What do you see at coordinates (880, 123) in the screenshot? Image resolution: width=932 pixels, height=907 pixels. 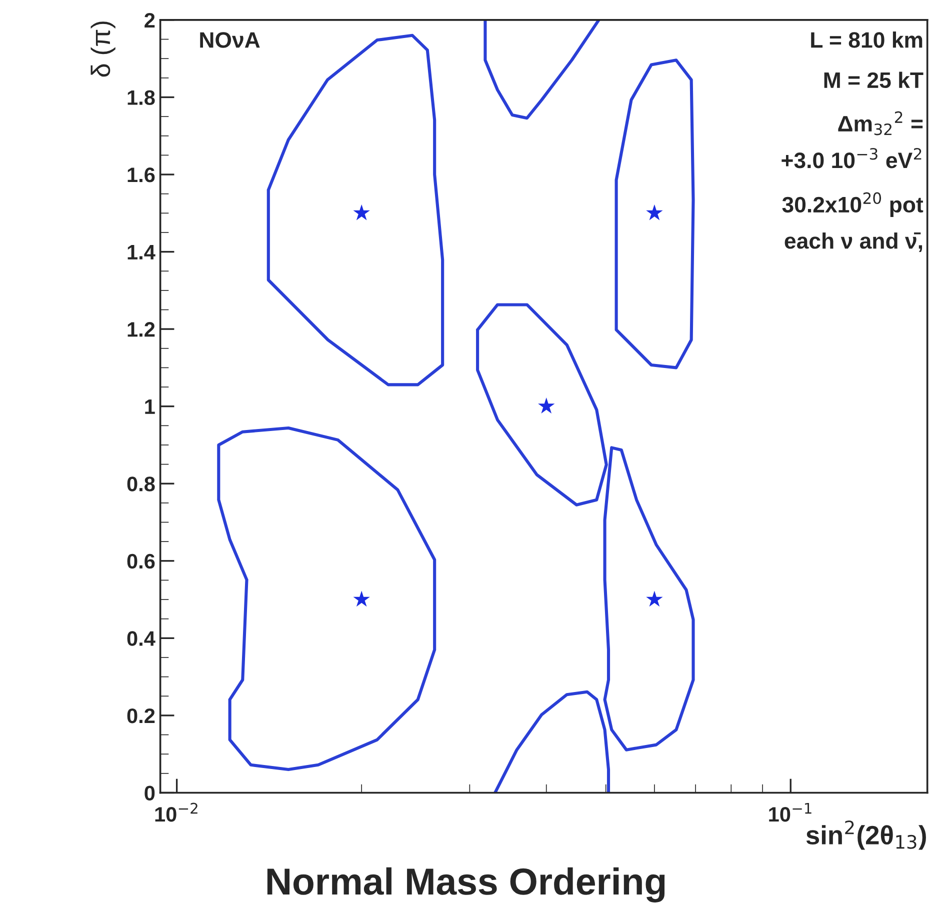 I see `annotation: Δm$_{32}$$^{2}$ =` at bounding box center [880, 123].